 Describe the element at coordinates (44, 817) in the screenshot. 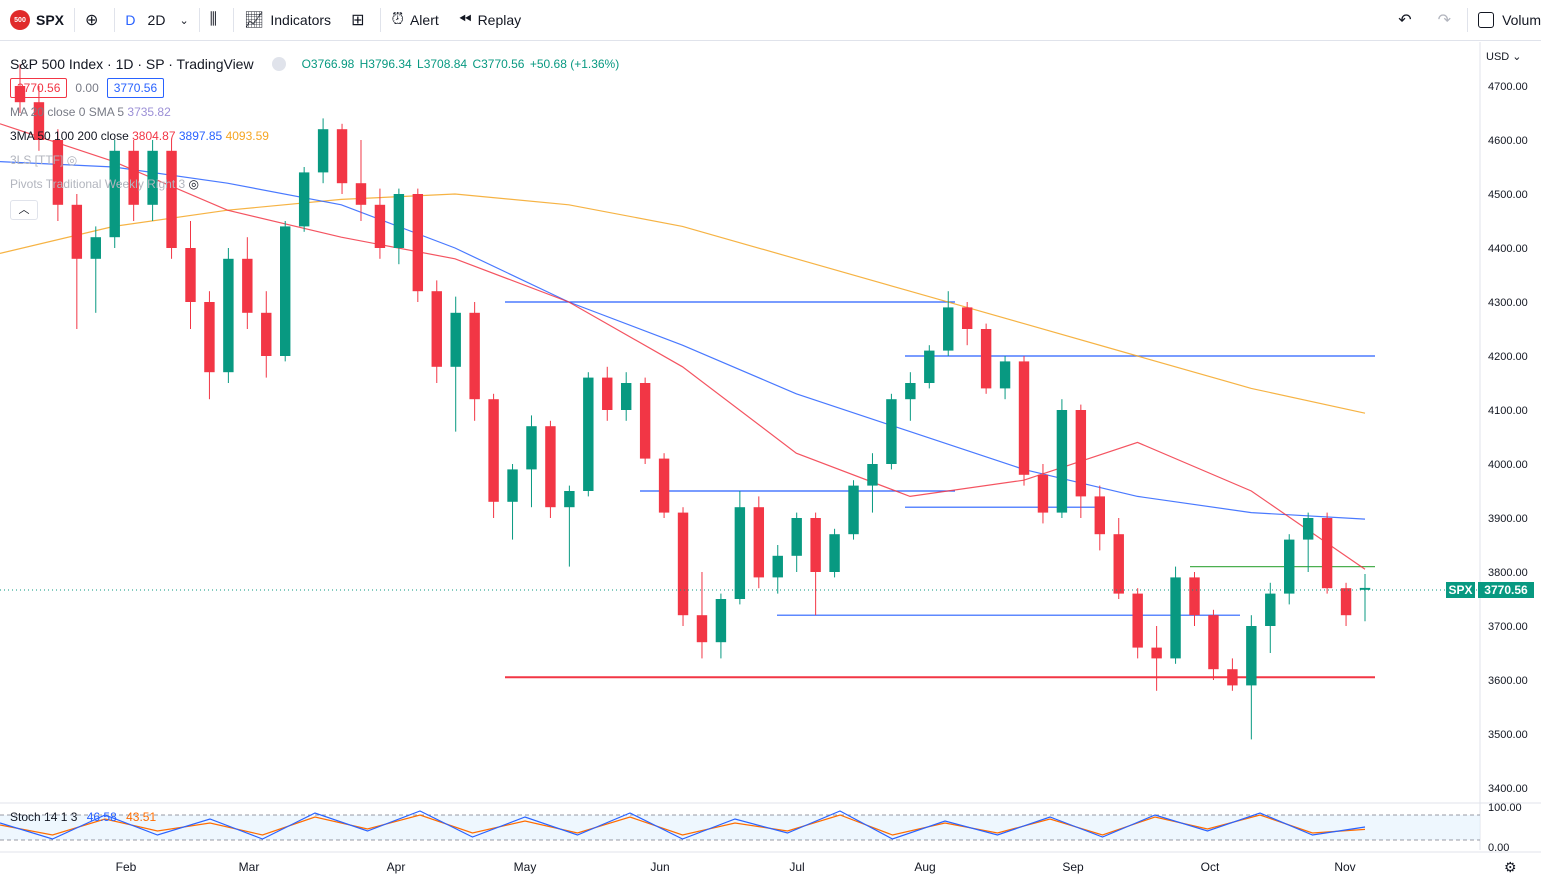

I see `stoch-label: Stoch 14 1 3` at that location.